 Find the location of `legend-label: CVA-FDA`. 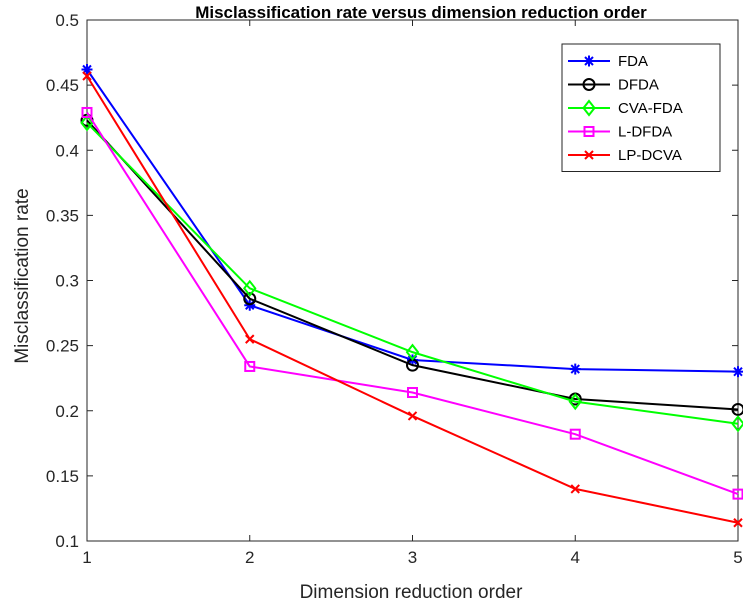

legend-label: CVA-FDA is located at coordinates (650, 108).